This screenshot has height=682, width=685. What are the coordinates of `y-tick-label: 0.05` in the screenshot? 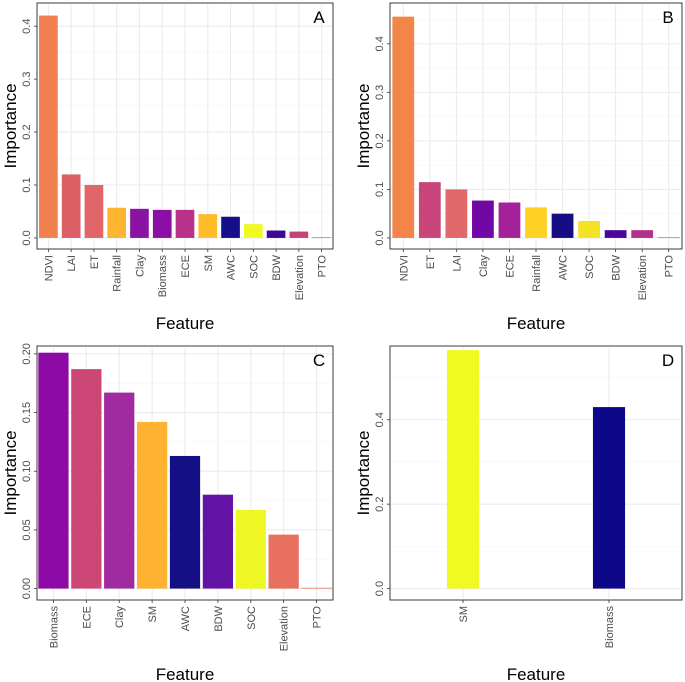 It's located at (27, 529).